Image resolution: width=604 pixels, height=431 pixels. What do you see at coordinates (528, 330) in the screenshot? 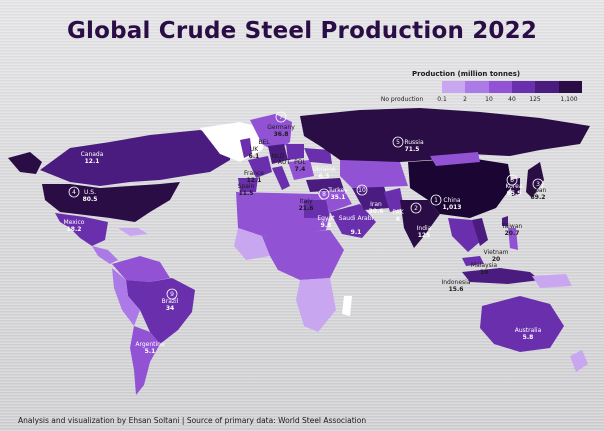
I see `country-label-australia: Australia` at bounding box center [528, 330].